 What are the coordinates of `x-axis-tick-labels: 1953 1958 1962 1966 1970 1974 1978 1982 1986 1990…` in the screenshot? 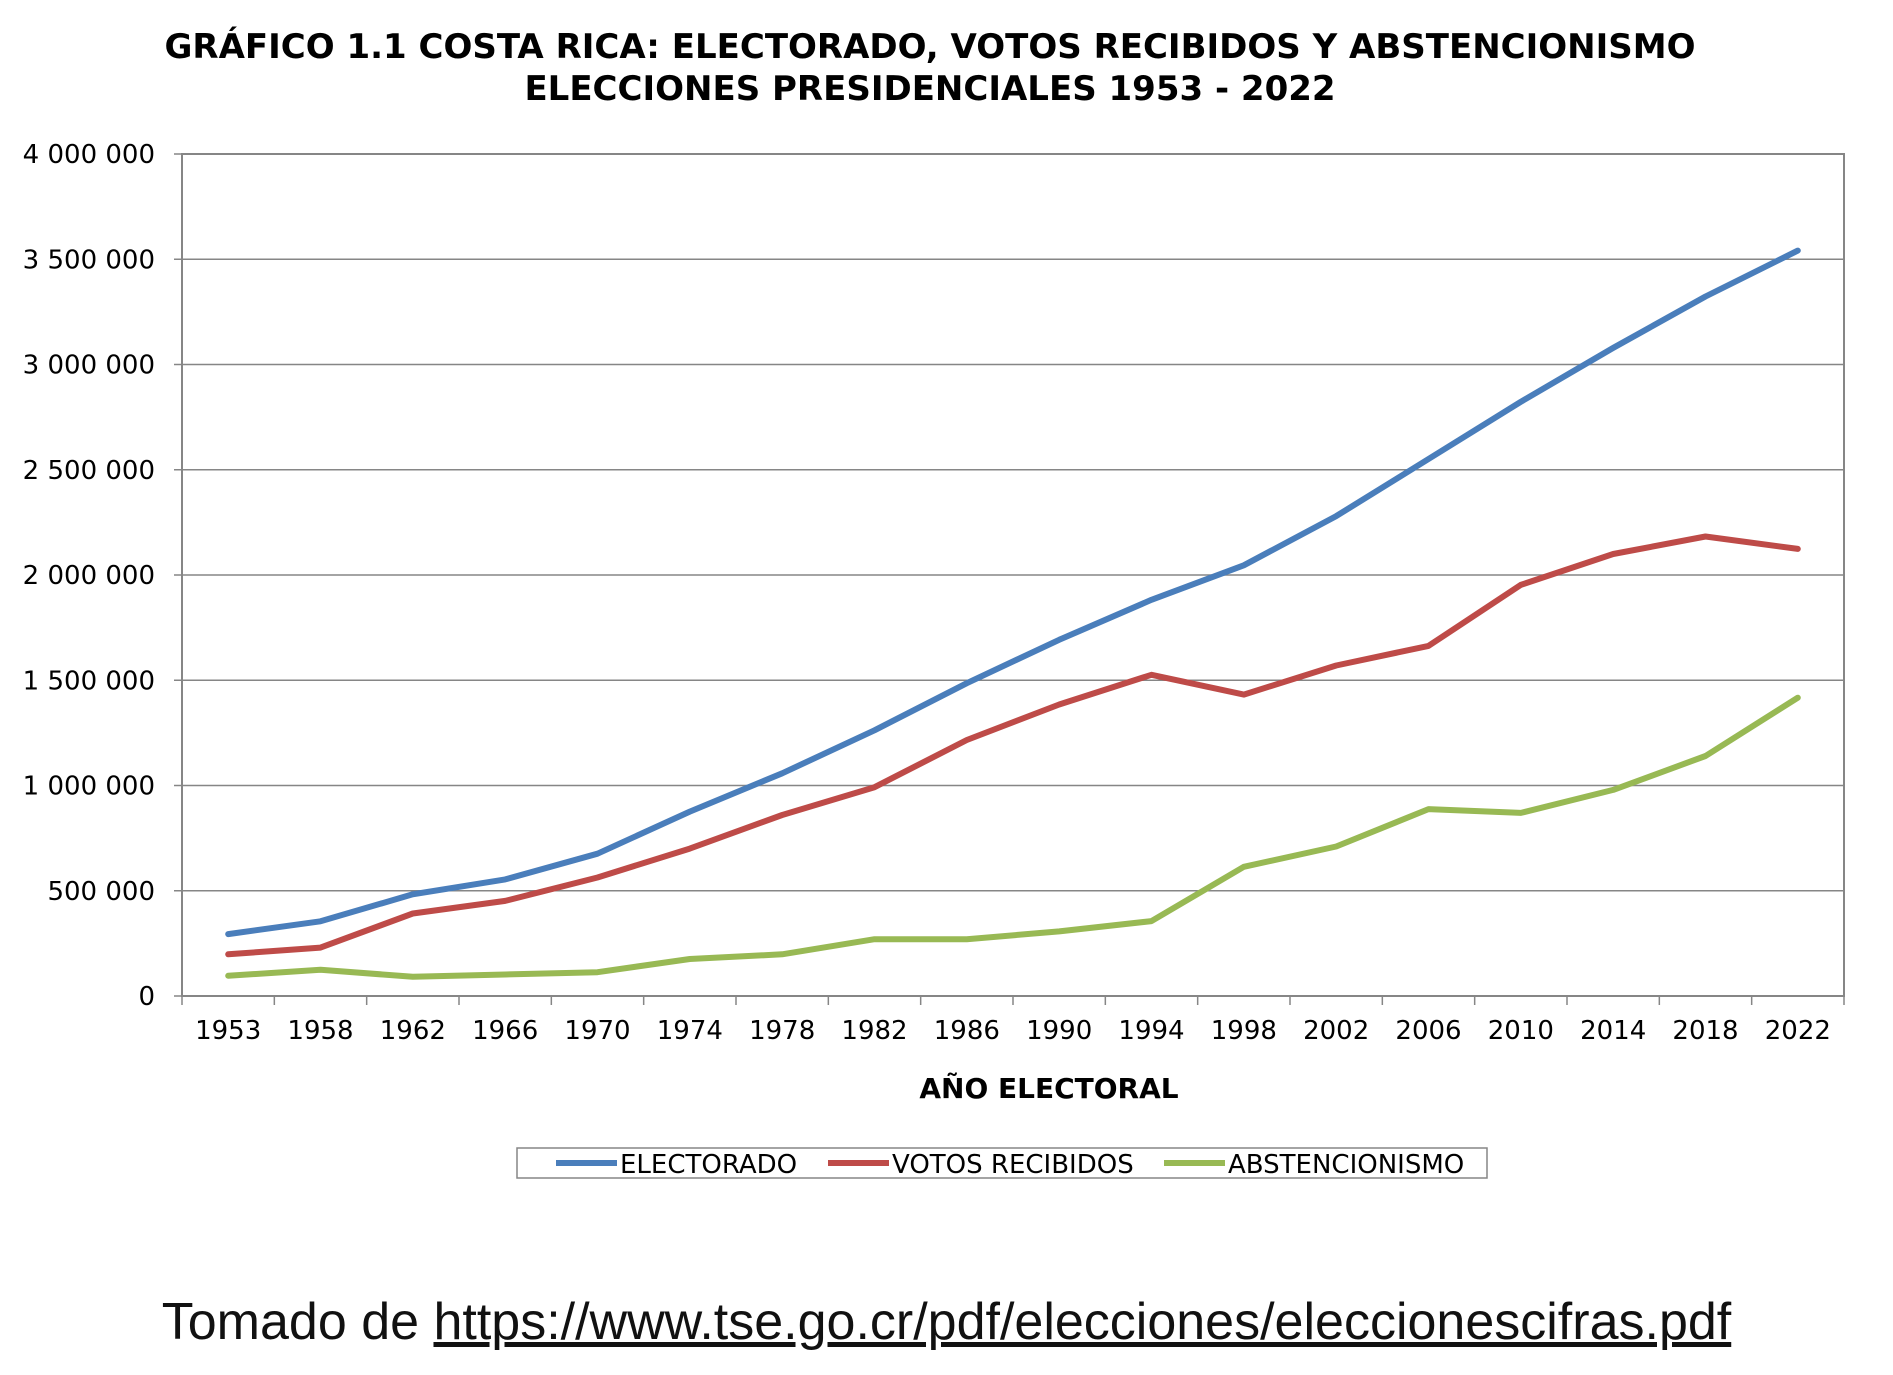 It's located at (1013, 1031).